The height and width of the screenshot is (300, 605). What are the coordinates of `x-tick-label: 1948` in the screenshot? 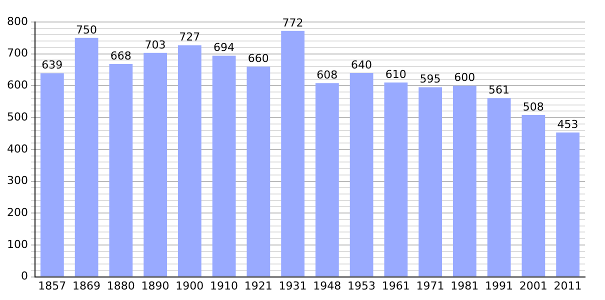 It's located at (327, 285).